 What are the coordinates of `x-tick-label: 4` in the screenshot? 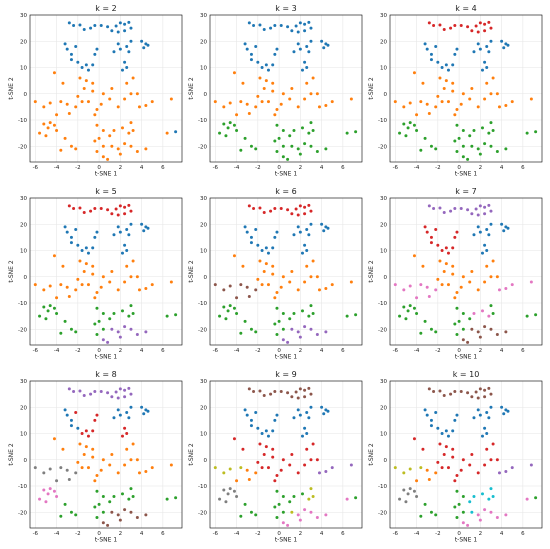 It's located at (322, 351).